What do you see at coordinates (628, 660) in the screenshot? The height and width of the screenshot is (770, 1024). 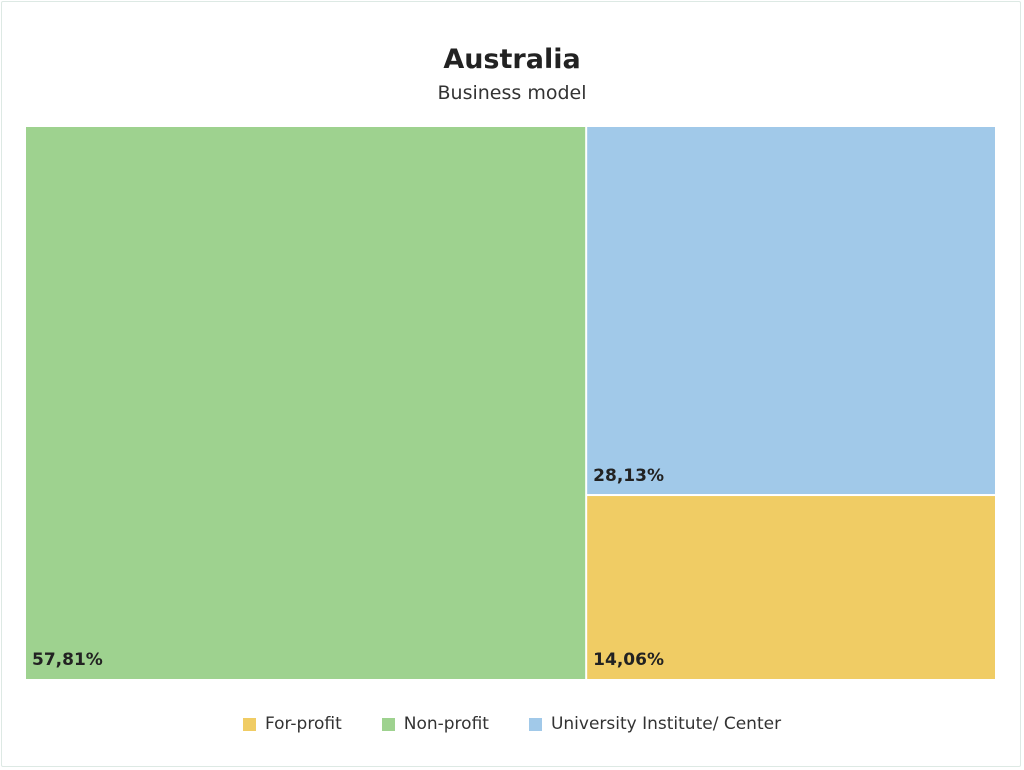 I see `treemap-label-for-profit: 14,06%` at bounding box center [628, 660].